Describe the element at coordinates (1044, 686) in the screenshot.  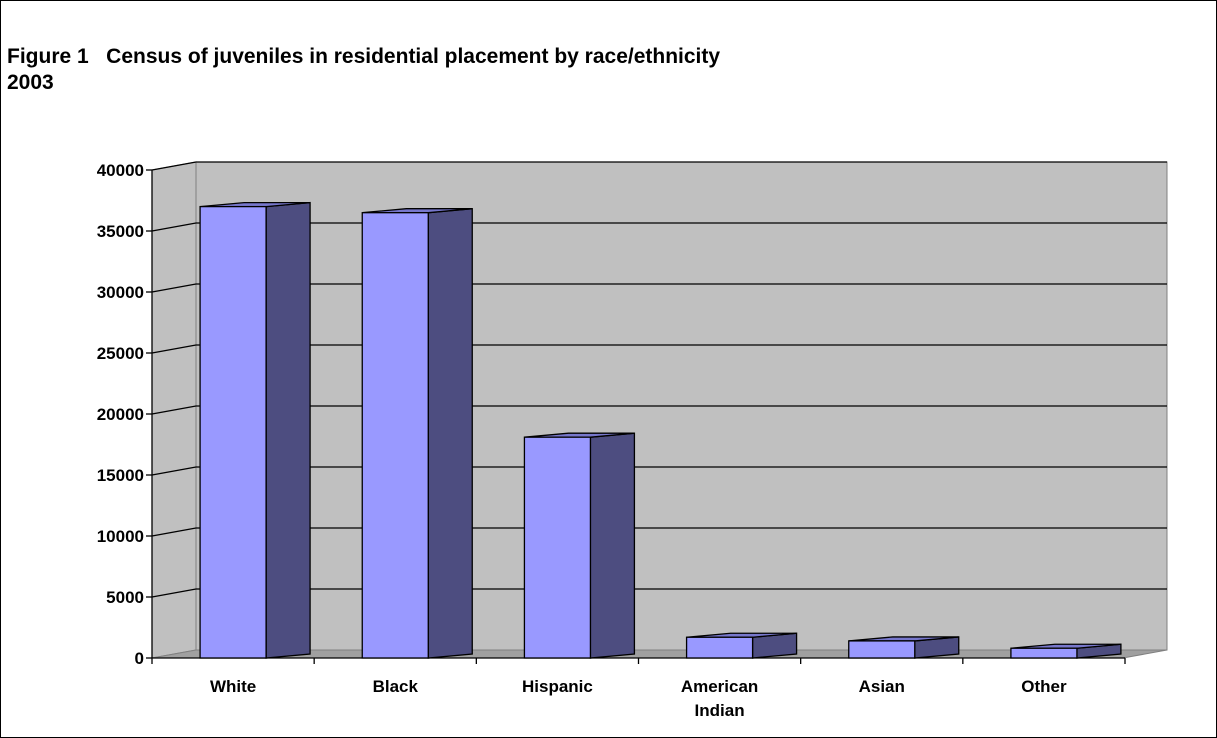
I see `x-tick-label: Other` at that location.